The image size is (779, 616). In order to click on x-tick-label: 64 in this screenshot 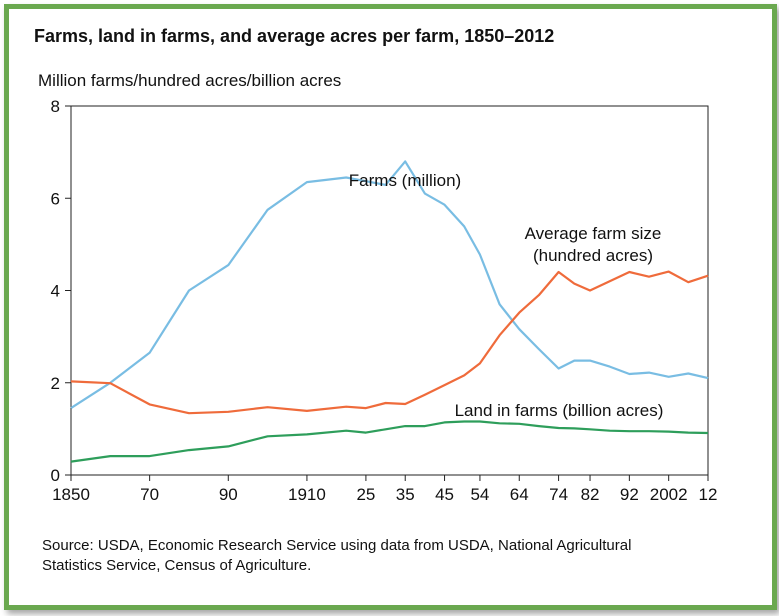, I will do `click(519, 494)`.